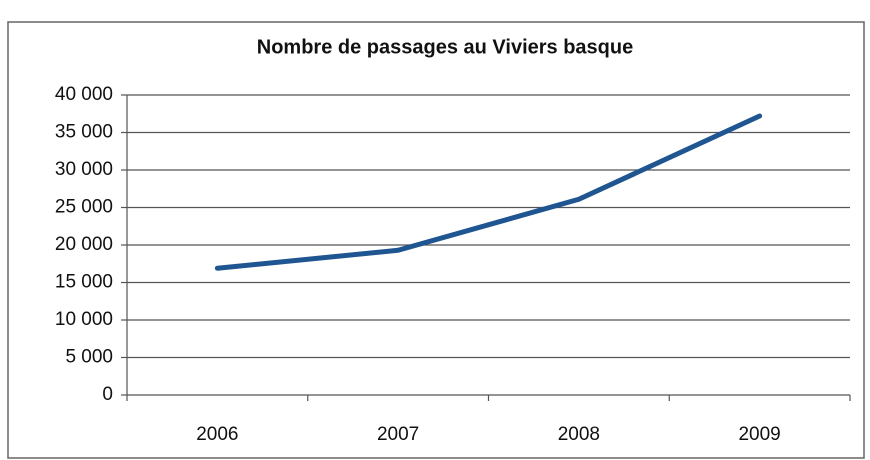 The height and width of the screenshot is (460, 870). I want to click on y-tick-label: 30 000, so click(84, 169).